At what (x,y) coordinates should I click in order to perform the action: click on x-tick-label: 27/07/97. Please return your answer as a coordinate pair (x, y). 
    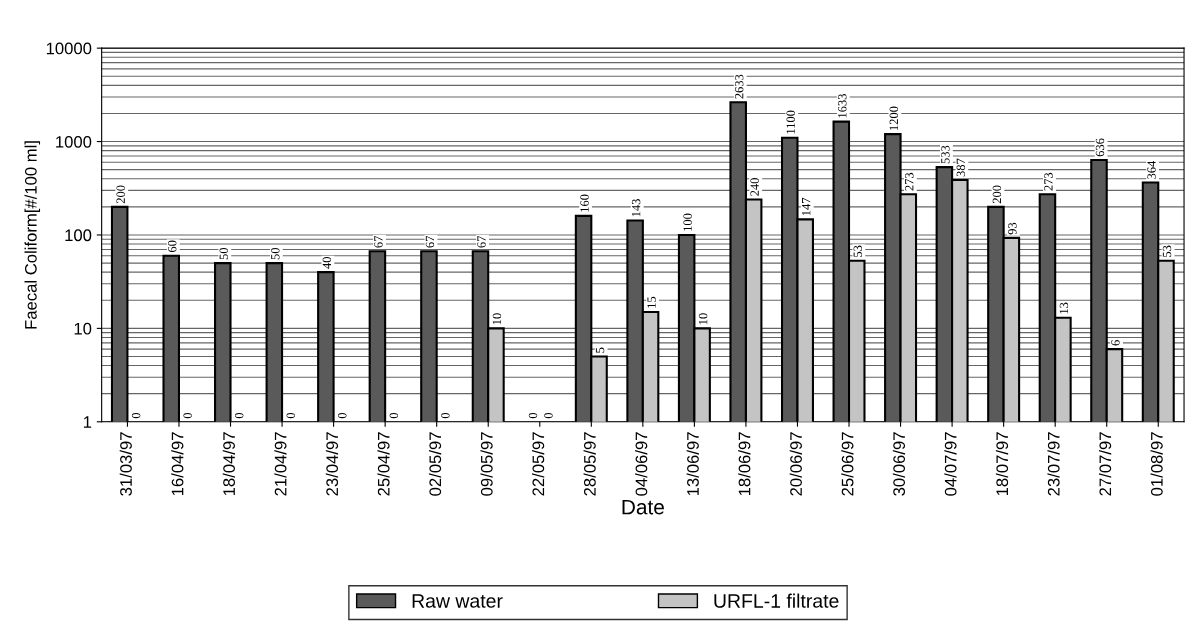
    Looking at the image, I should click on (1105, 464).